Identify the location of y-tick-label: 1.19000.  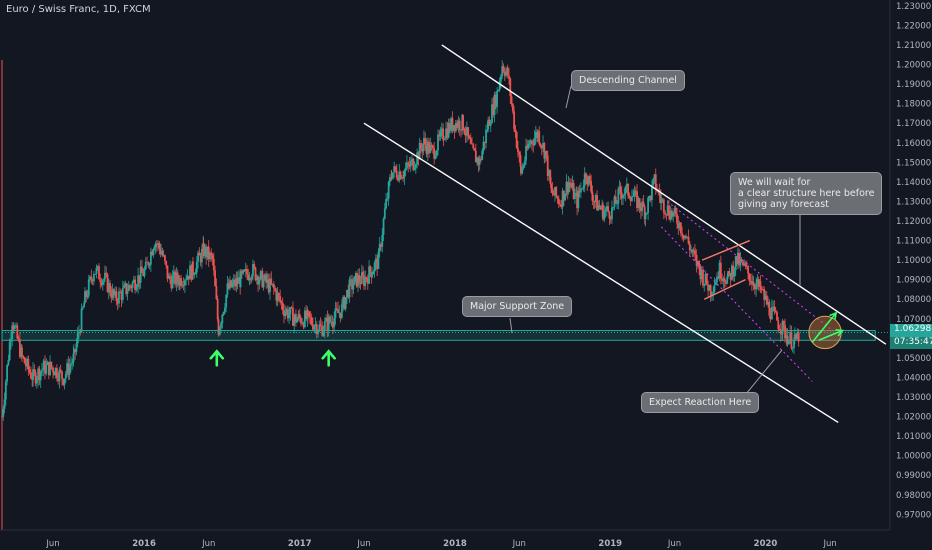
(913, 85).